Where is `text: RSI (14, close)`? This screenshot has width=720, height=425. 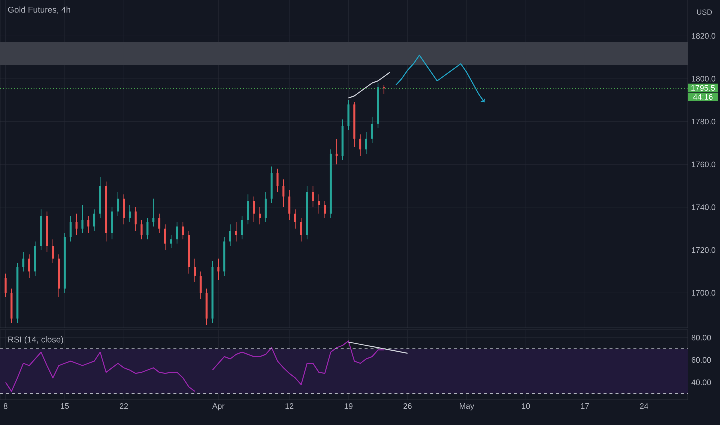
text: RSI (14, close) is located at coordinates (36, 340).